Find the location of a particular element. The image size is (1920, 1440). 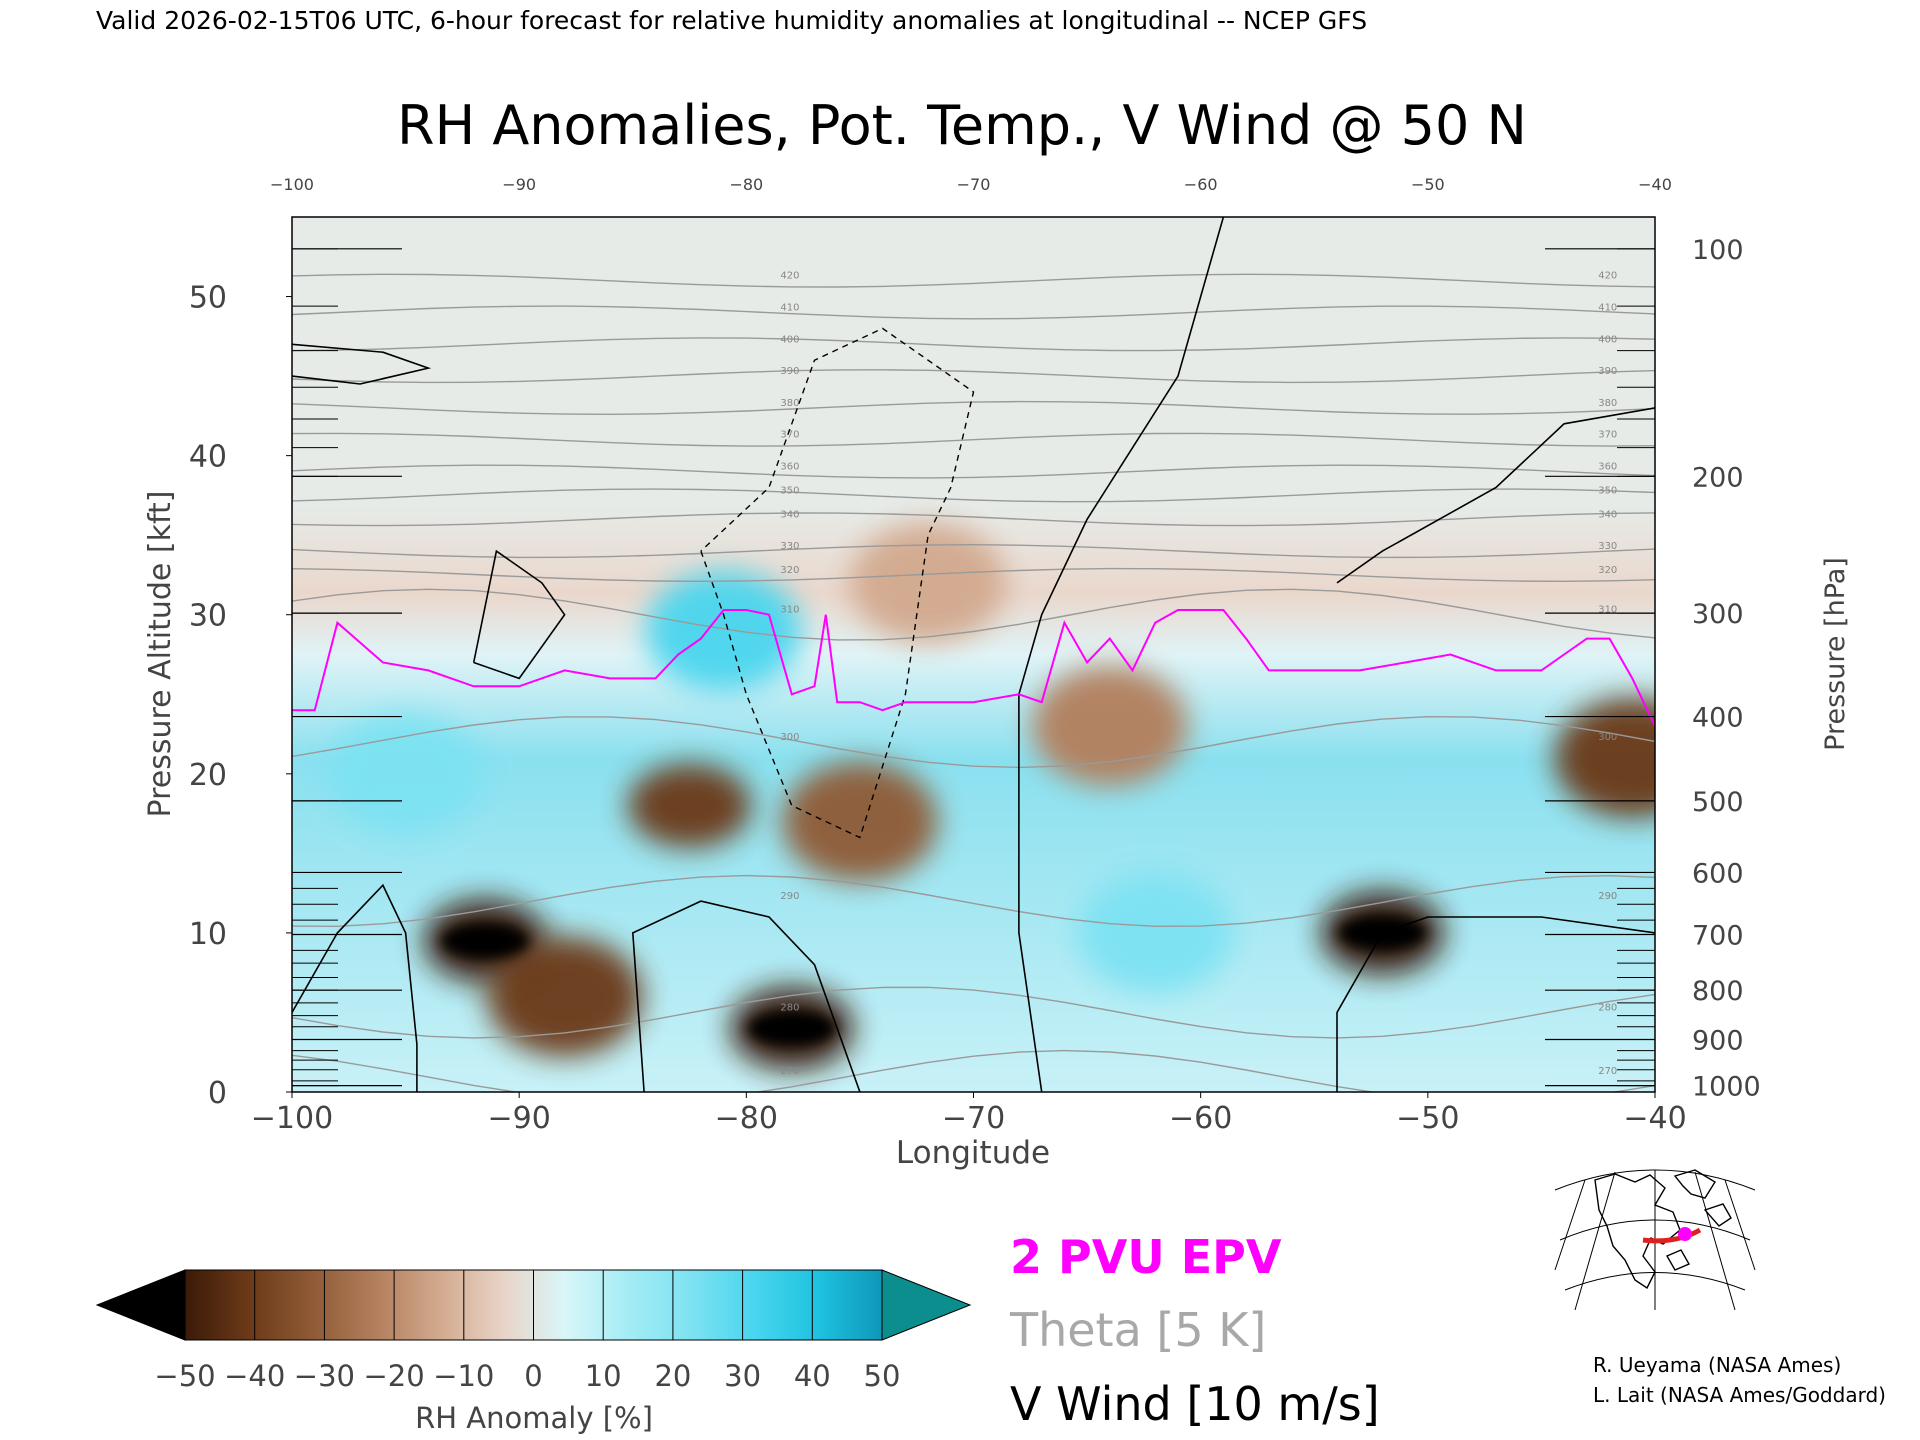

legend-pvu: 2 PVU EPV is located at coordinates (1146, 1257).